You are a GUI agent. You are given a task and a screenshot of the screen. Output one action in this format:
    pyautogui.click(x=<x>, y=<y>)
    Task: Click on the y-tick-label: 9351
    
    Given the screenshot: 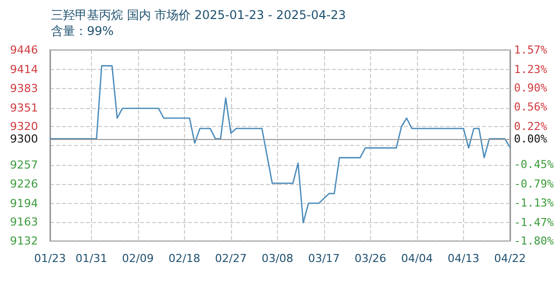 What is the action you would take?
    pyautogui.click(x=24, y=107)
    